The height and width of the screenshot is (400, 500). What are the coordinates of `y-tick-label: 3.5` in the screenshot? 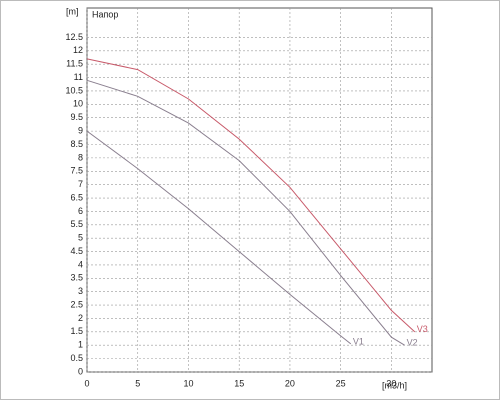 It's located at (76, 278).